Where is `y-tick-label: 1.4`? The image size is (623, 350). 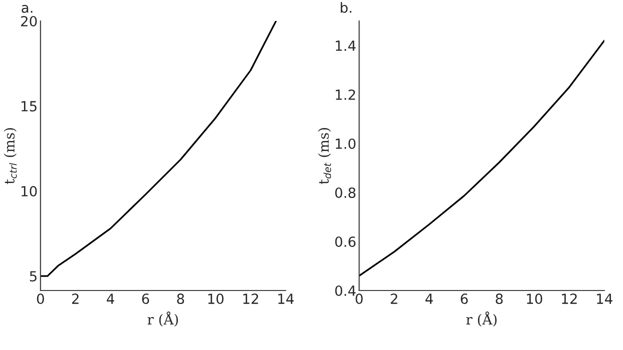
y-tick-label: 1.4 is located at coordinates (346, 45).